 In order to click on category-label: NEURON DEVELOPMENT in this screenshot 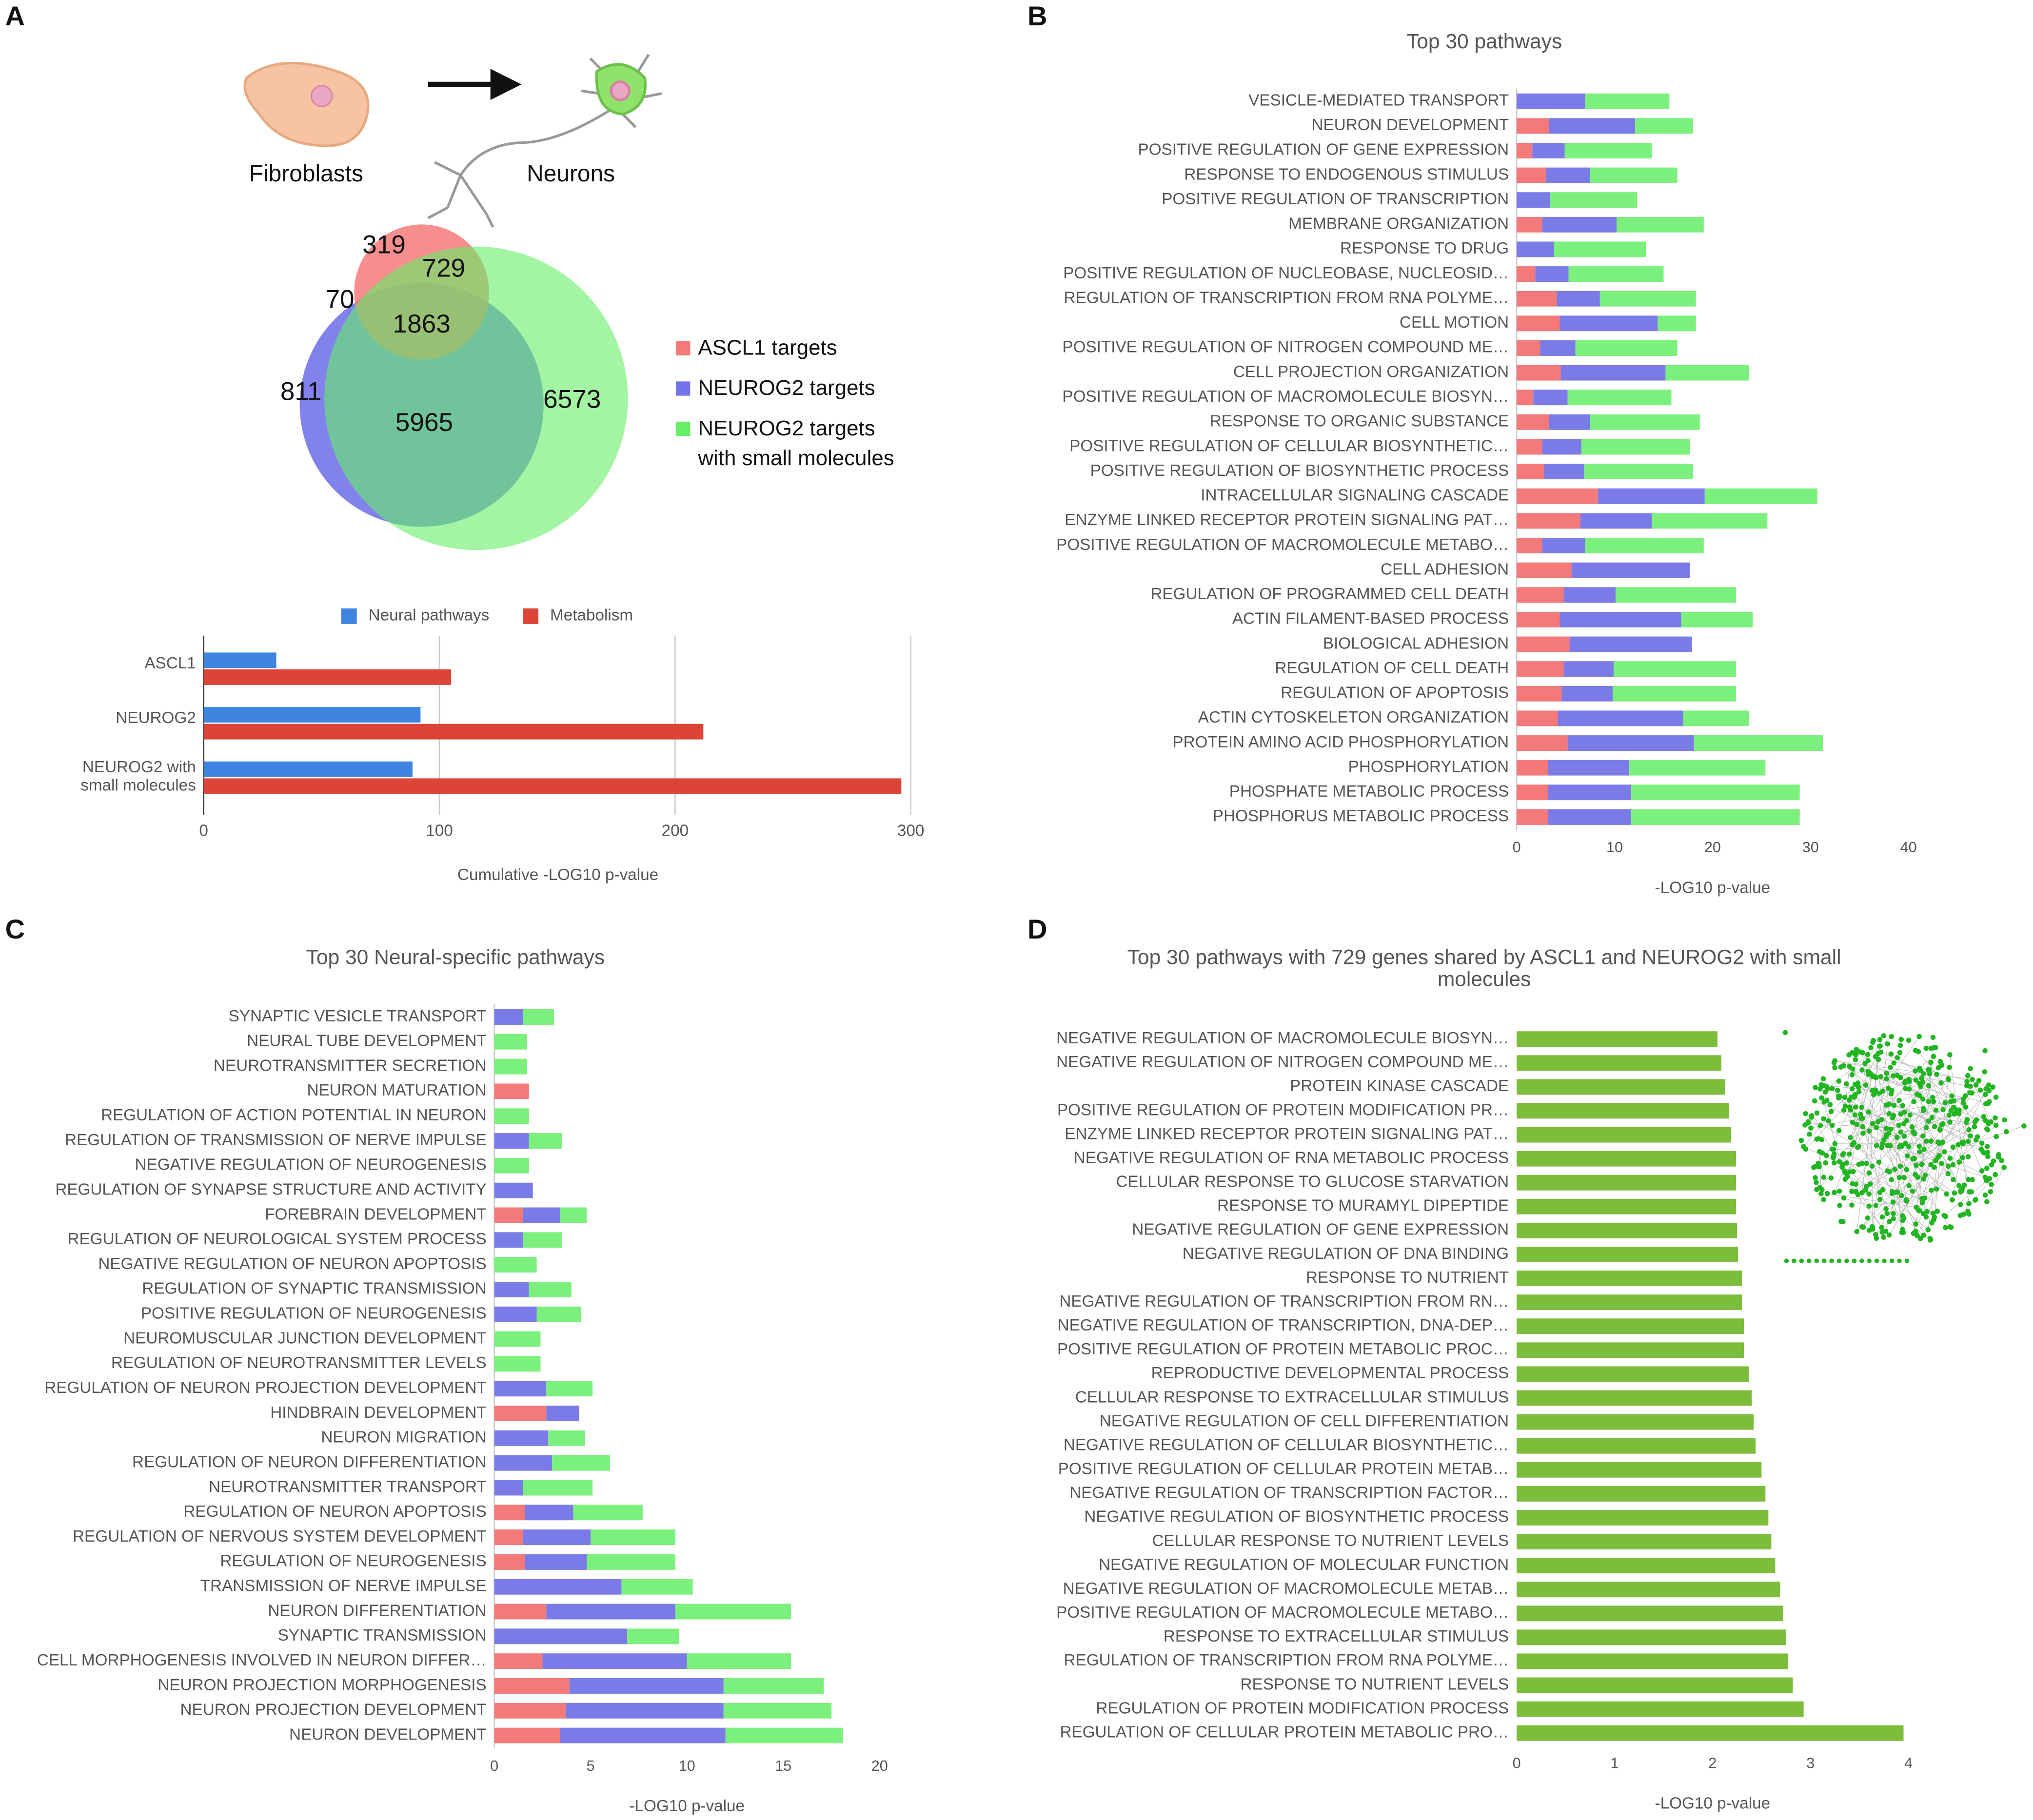, I will do `click(1410, 125)`.